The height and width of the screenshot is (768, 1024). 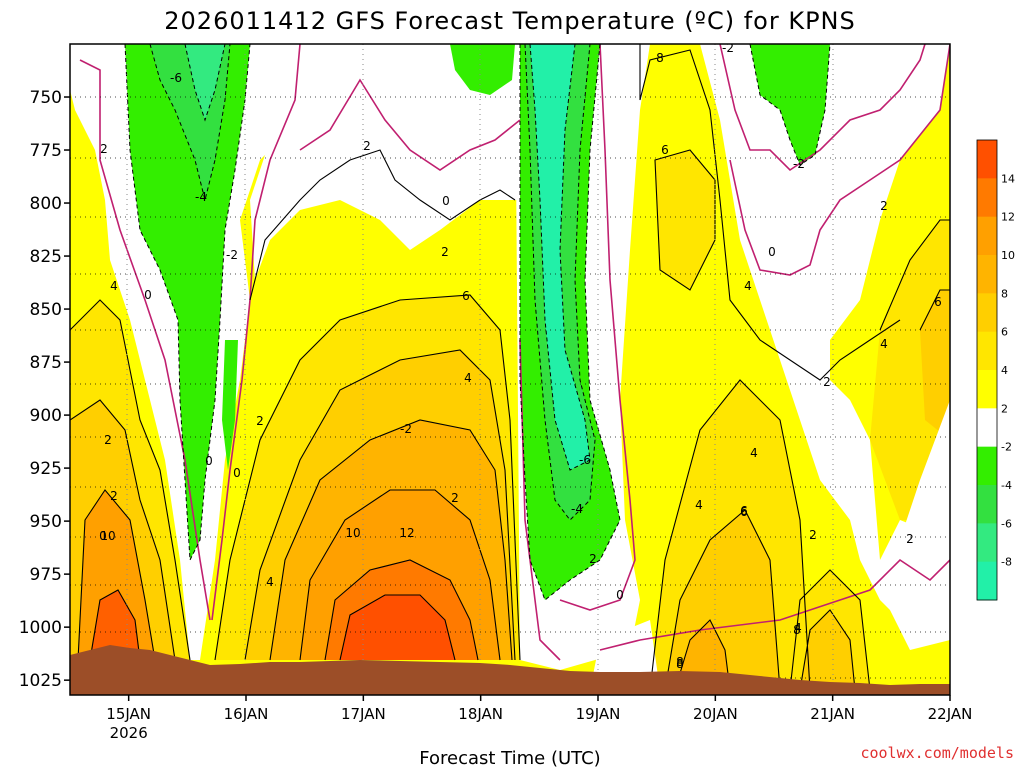 I want to click on x-tick-sublabel: 2026, so click(x=129, y=733).